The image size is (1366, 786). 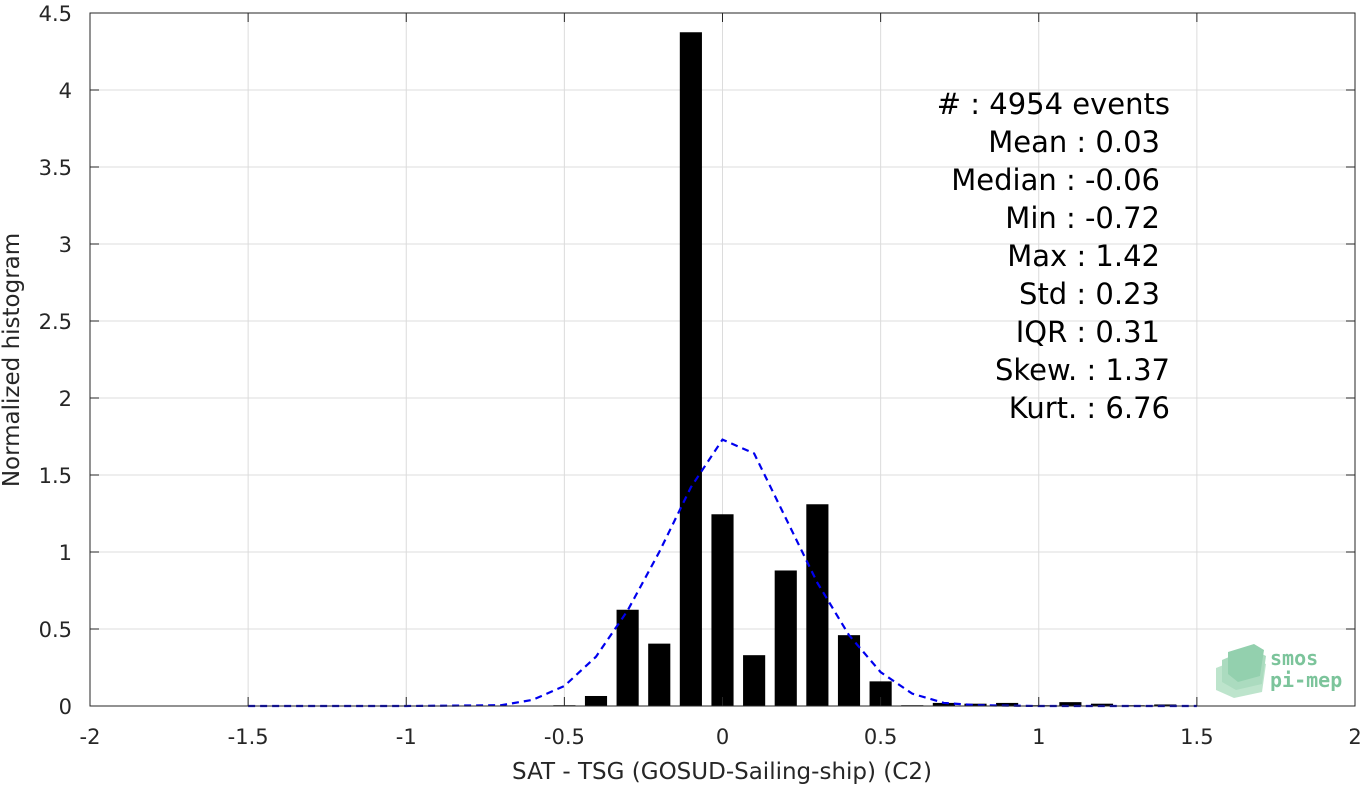 What do you see at coordinates (1083, 256) in the screenshot?
I see `stat-max: Max : 1.42` at bounding box center [1083, 256].